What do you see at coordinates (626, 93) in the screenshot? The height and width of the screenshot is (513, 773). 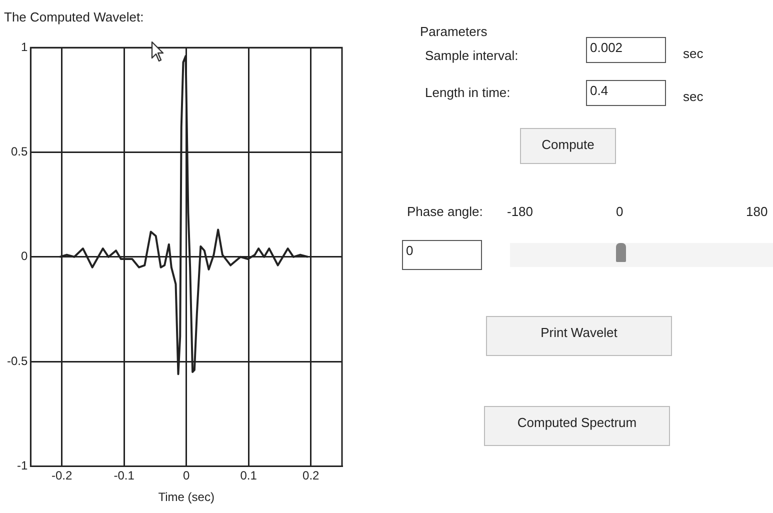 I see `text-field: 0.4` at bounding box center [626, 93].